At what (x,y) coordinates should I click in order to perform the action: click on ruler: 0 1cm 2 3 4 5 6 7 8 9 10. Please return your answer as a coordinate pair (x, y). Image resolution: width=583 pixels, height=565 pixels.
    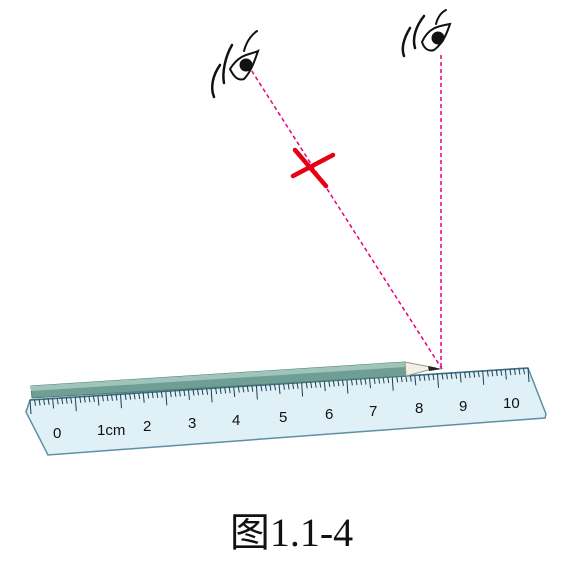
    Looking at the image, I should click on (286, 411).